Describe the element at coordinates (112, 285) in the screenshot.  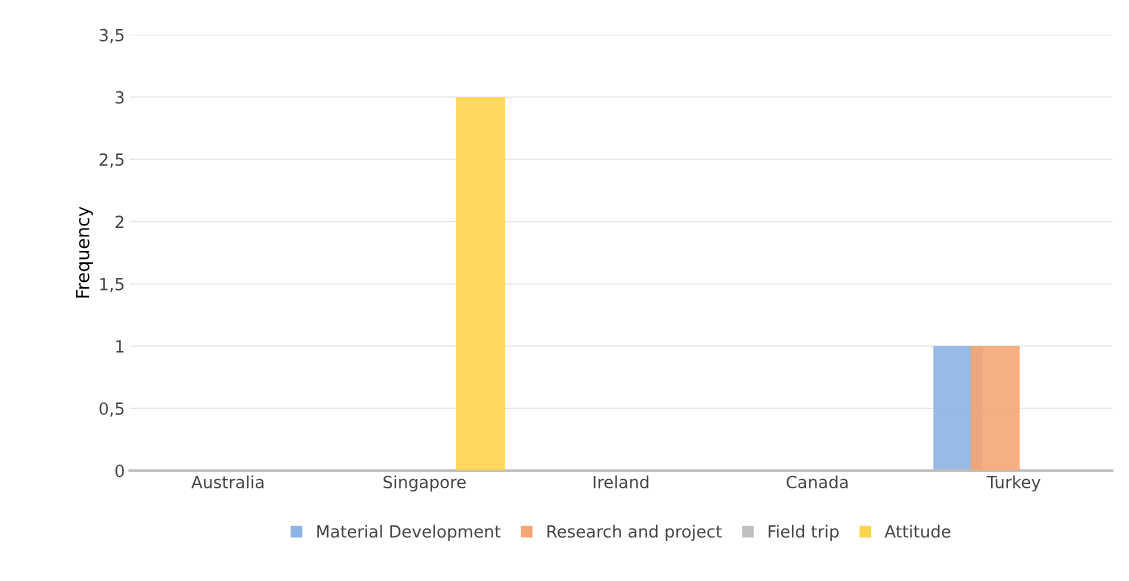
I see `y-tick-label: 1,5` at that location.